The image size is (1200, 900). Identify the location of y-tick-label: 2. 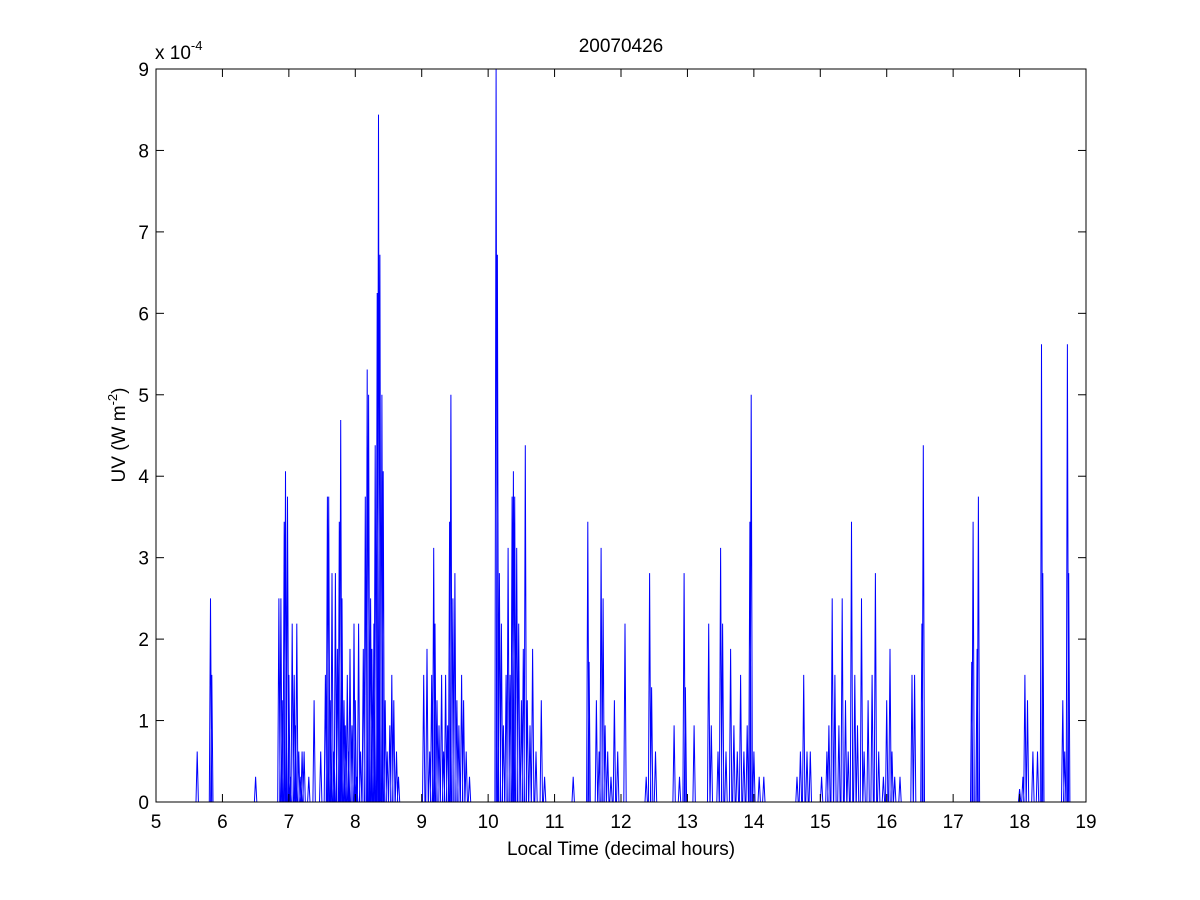
(143, 640).